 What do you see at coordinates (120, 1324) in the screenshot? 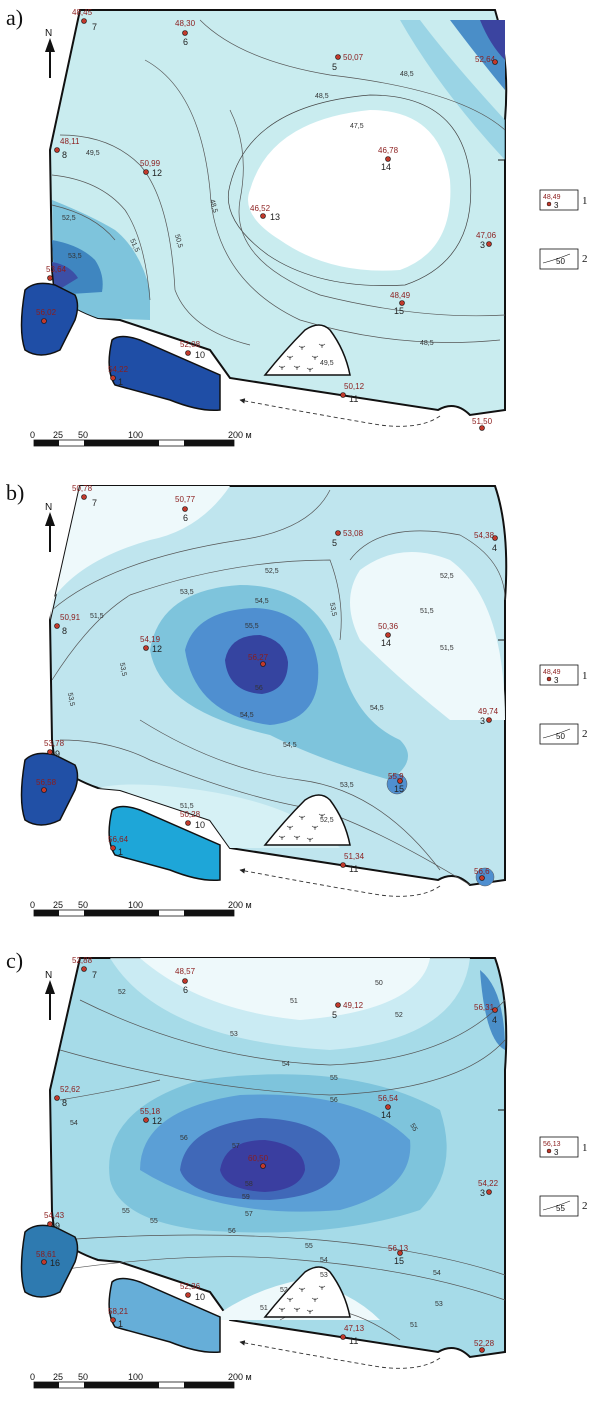
I see `svg-text: 1` at bounding box center [120, 1324].